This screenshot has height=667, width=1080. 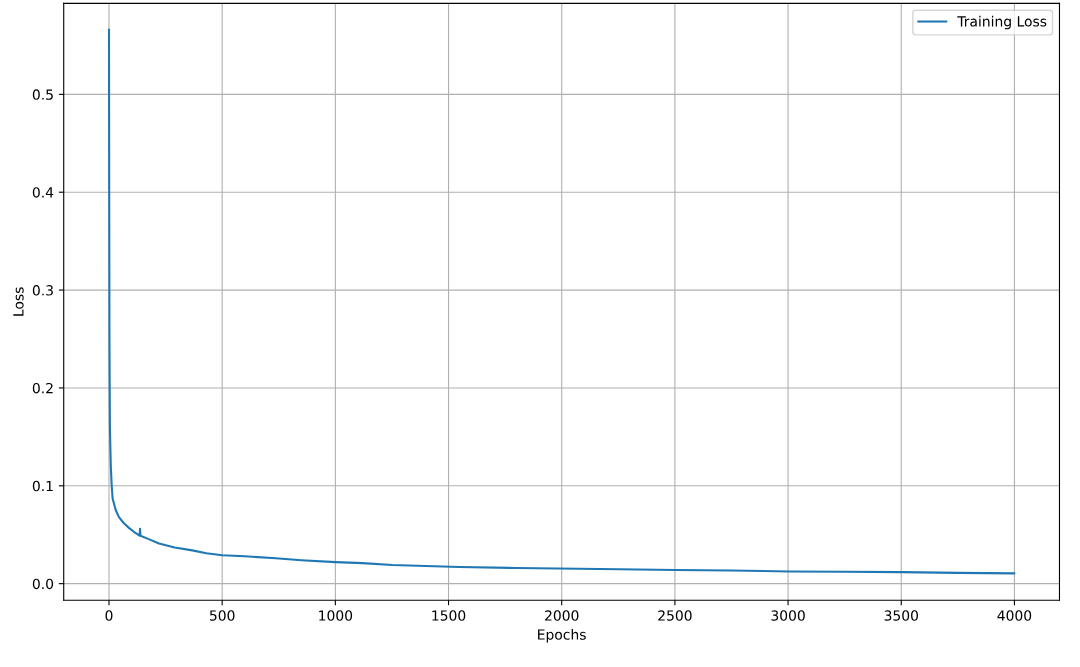 I want to click on x-axis-title: Epochs, so click(x=562, y=636).